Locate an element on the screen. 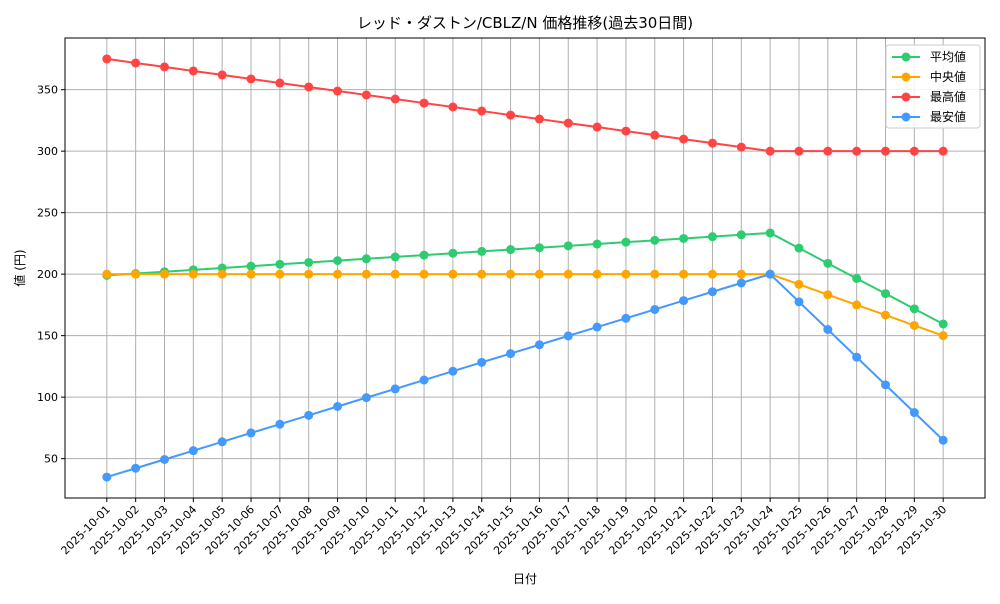  y-axis-label: 値 (円) is located at coordinates (19, 267).